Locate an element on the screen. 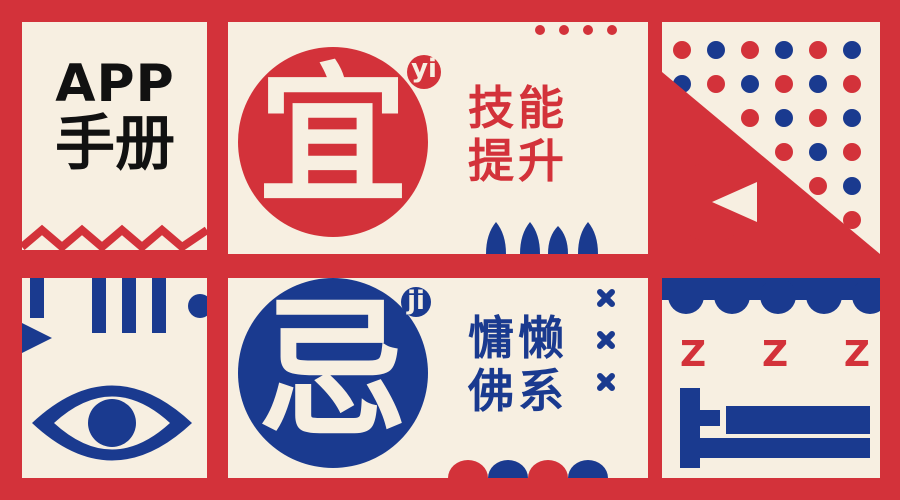 The image size is (900, 500). good-character: 宜 is located at coordinates (332, 137).